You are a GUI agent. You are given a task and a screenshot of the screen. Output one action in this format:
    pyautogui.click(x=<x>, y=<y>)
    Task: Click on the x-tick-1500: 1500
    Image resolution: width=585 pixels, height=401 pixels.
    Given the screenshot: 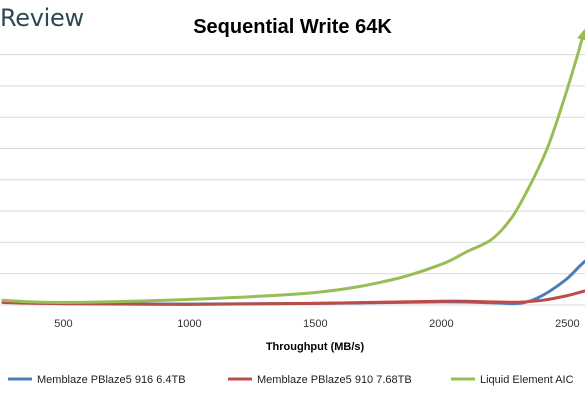 What is the action you would take?
    pyautogui.click(x=315, y=324)
    